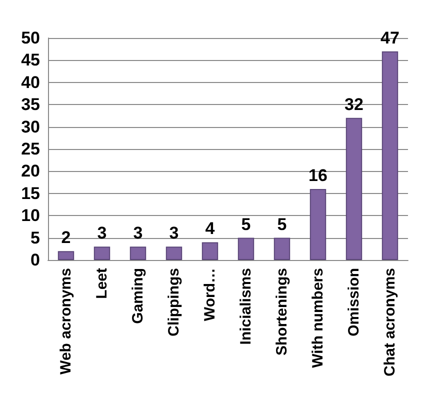 This screenshot has width=430, height=418. Describe the element at coordinates (354, 302) in the screenshot. I see `x-tick-label: Omission` at that location.